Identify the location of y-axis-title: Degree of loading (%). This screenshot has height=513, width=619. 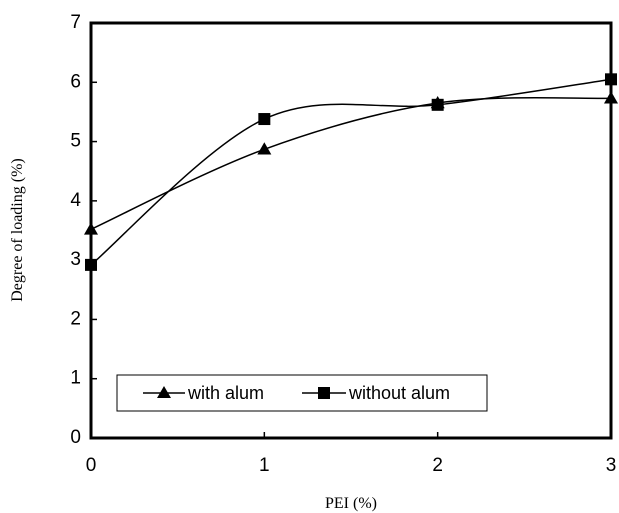
(17, 230).